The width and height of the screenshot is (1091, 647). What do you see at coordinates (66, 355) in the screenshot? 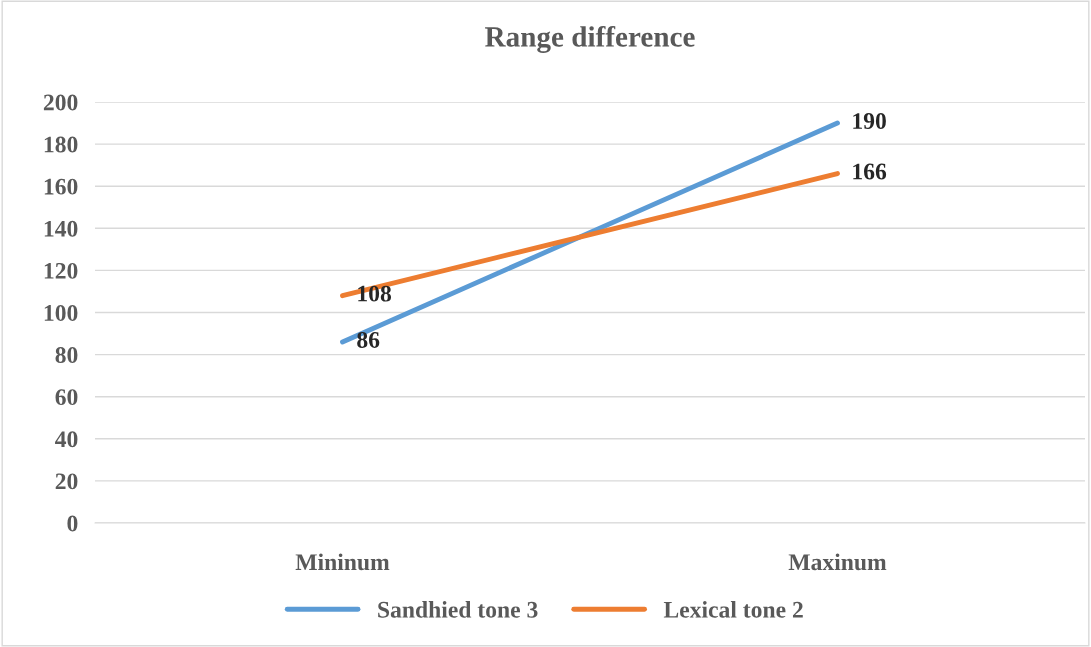
I see `y-tick-label: 80` at bounding box center [66, 355].